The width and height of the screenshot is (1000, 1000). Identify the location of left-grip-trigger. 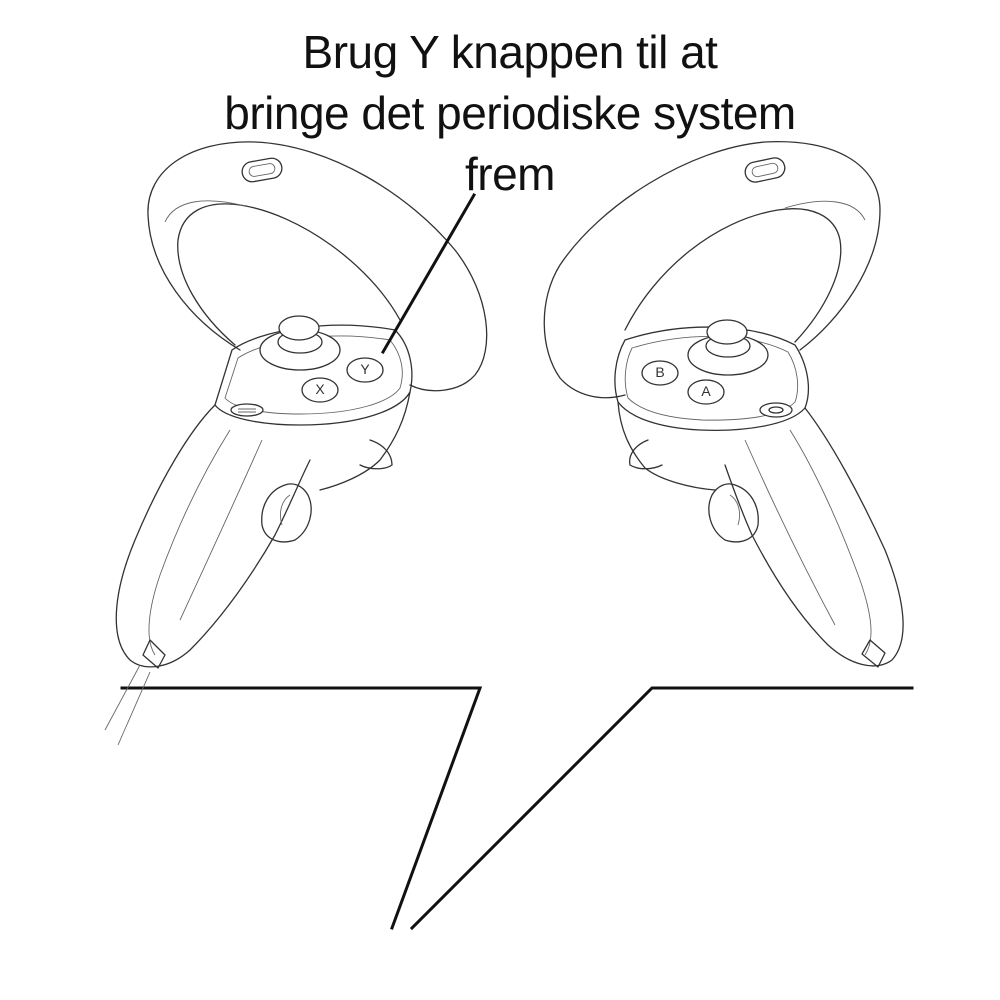
(286, 513).